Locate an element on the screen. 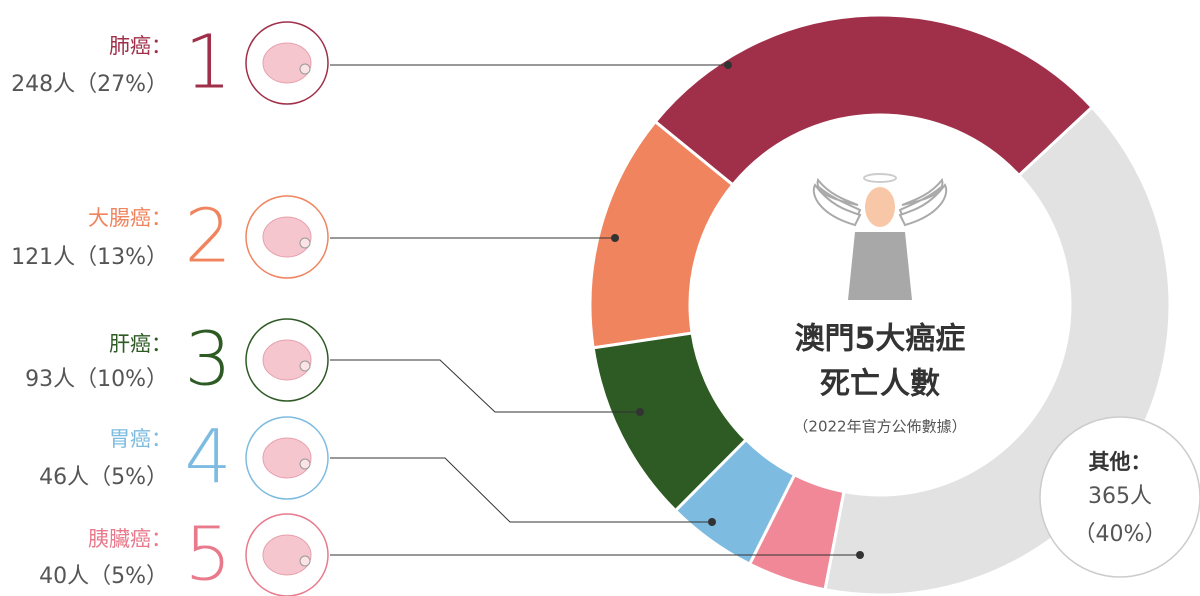 The width and height of the screenshot is (1200, 596). angel-icon is located at coordinates (880, 236).